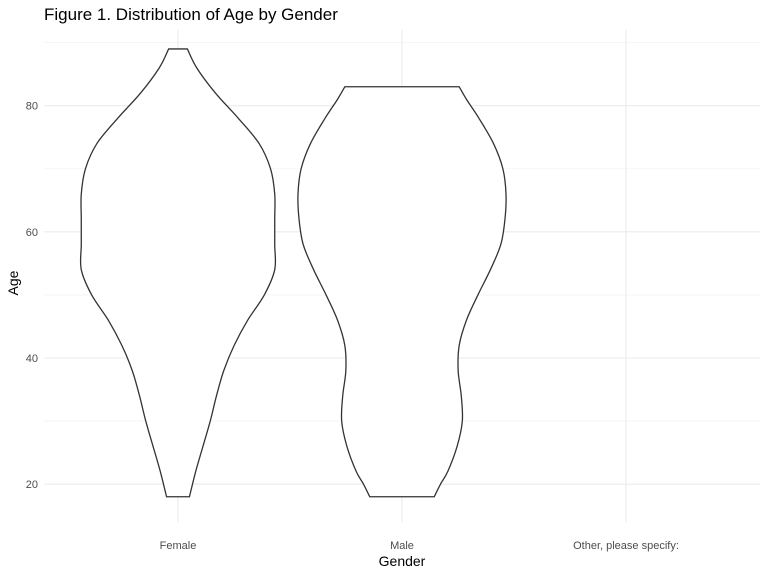  Describe the element at coordinates (32, 296) in the screenshot. I see `y-axis-ticks: 20 40 60 80` at that location.